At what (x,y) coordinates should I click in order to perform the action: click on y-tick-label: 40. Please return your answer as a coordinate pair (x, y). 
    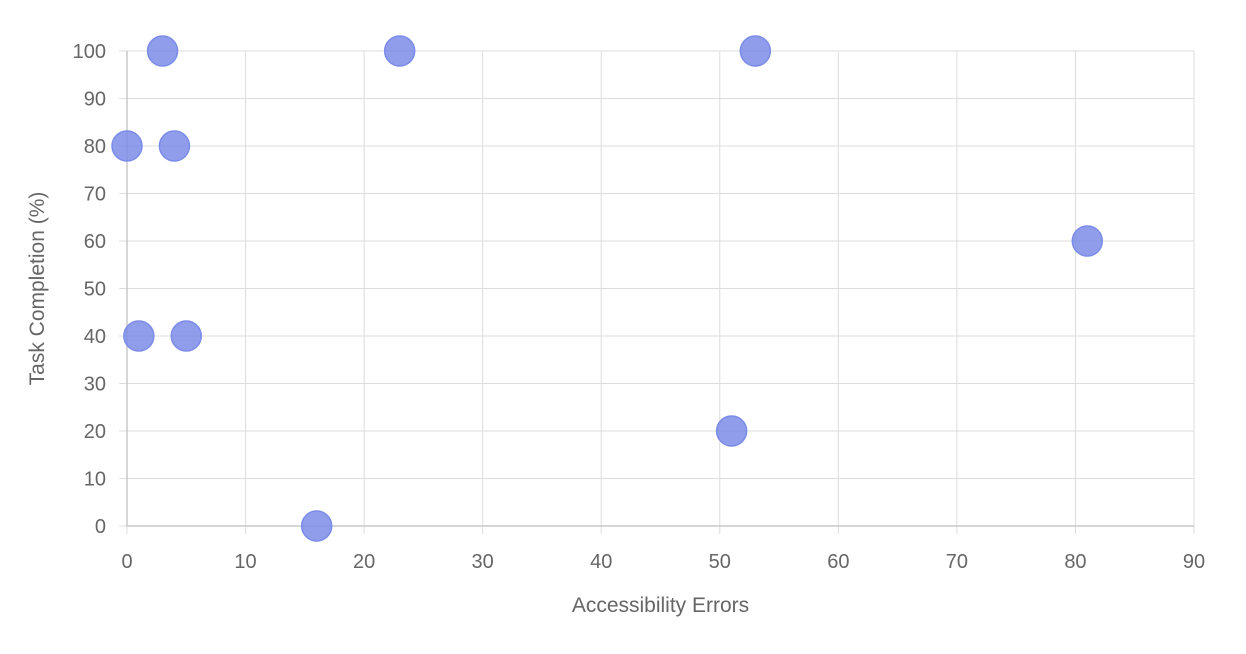
    Looking at the image, I should click on (95, 337).